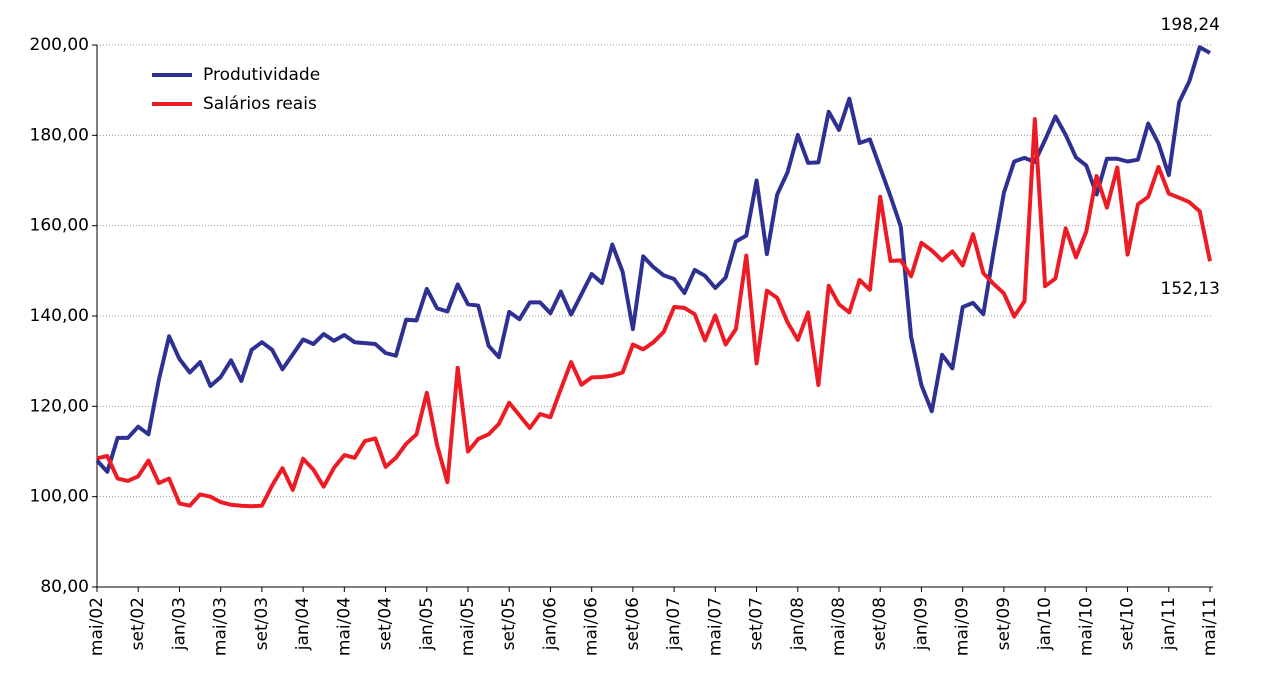  Describe the element at coordinates (179, 624) in the screenshot. I see `x-tick-label: jan/03` at that location.